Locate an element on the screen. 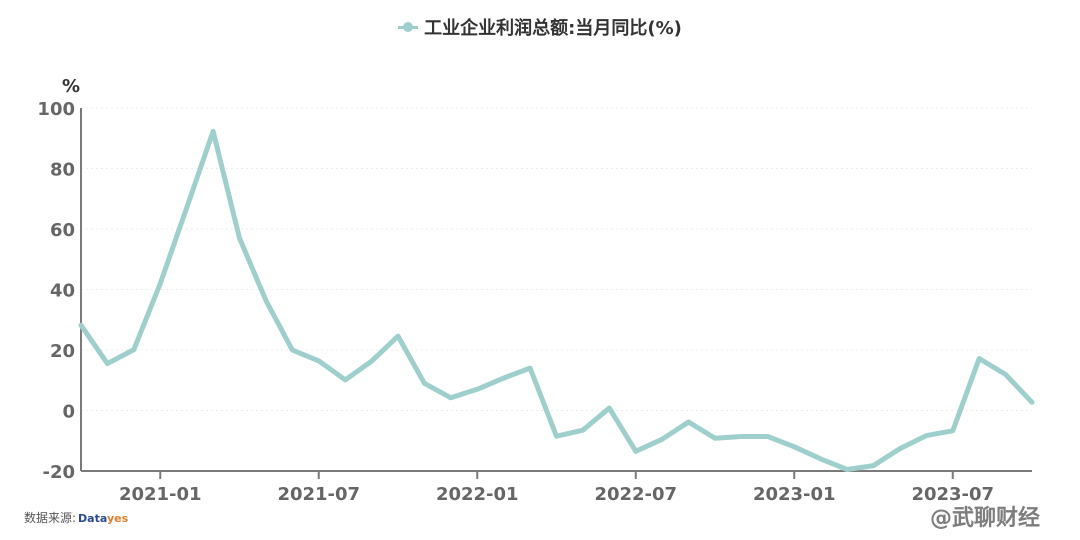 The height and width of the screenshot is (540, 1080). x-tick-label: 2021-07 is located at coordinates (318, 494).